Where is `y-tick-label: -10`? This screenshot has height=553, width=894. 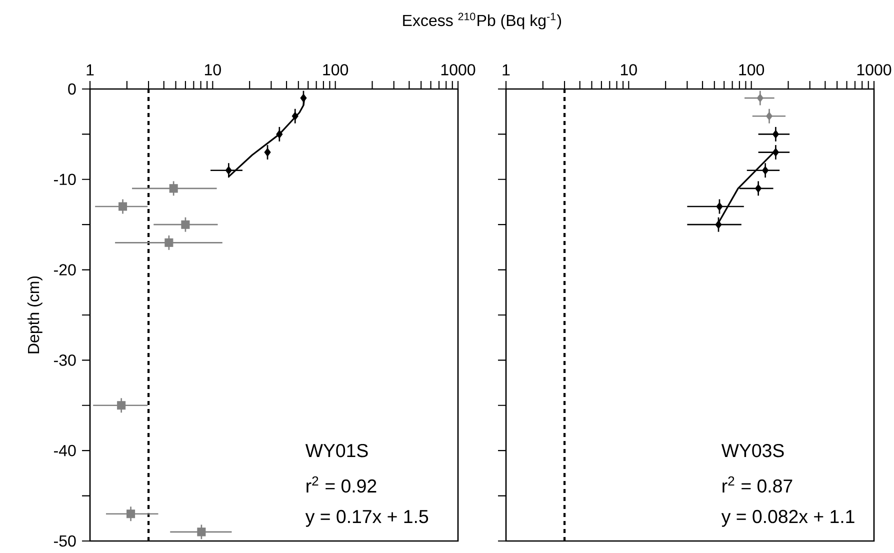
y-tick-label: -10 is located at coordinates (65, 180).